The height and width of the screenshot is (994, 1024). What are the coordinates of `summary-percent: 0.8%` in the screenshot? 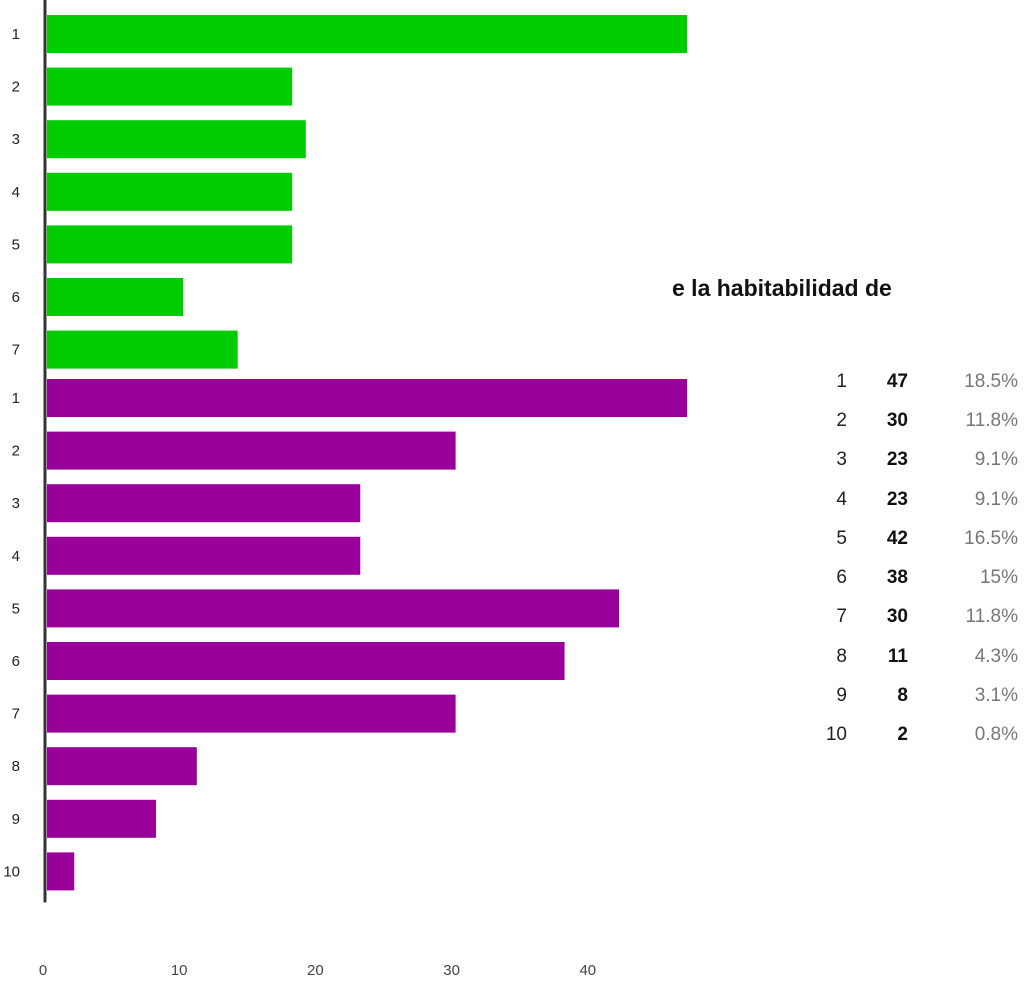 It's located at (996, 735).